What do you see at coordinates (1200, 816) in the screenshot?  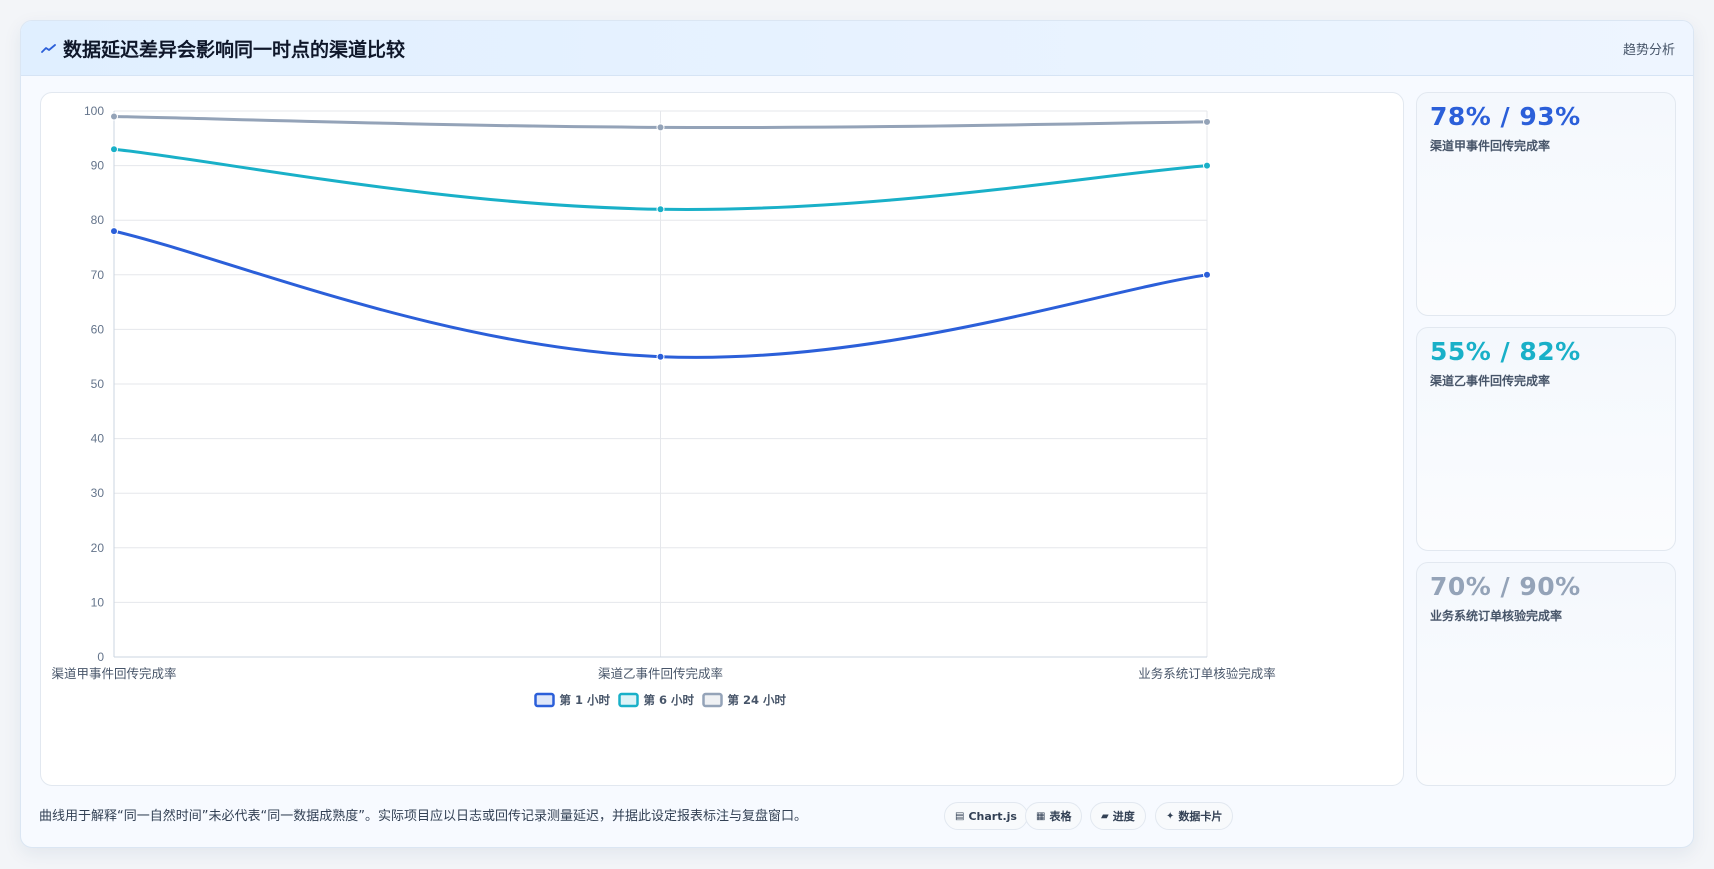 I see `pill-label: 数据卡片` at bounding box center [1200, 816].